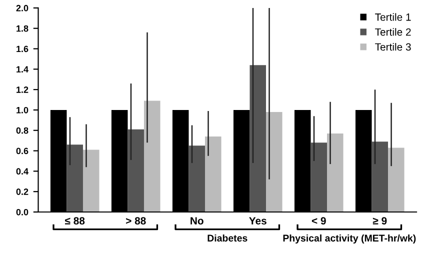  I want to click on y-tick-label: 1.8, so click(22, 28).